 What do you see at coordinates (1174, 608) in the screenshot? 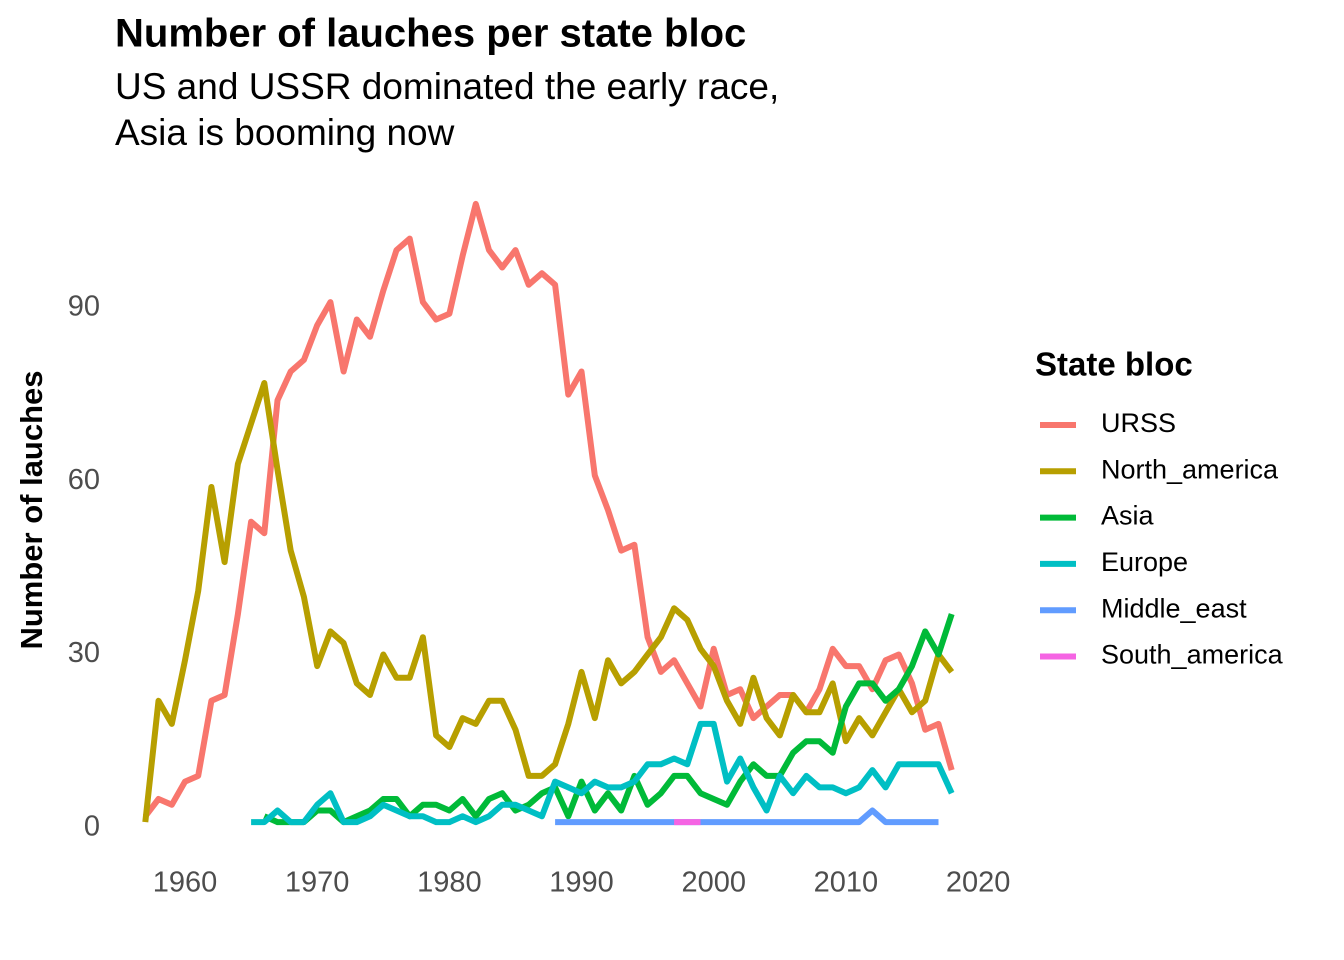
I see `legend-label: Middle_east` at bounding box center [1174, 608].